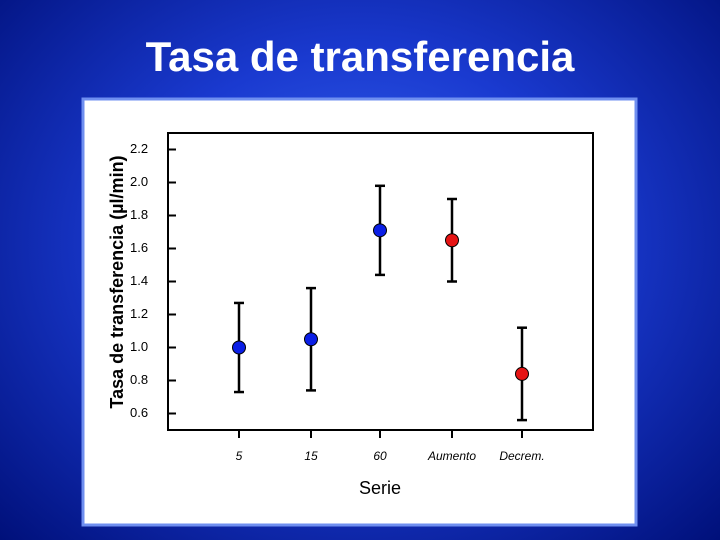  What do you see at coordinates (239, 456) in the screenshot?
I see `x-tick-label: 5` at bounding box center [239, 456].